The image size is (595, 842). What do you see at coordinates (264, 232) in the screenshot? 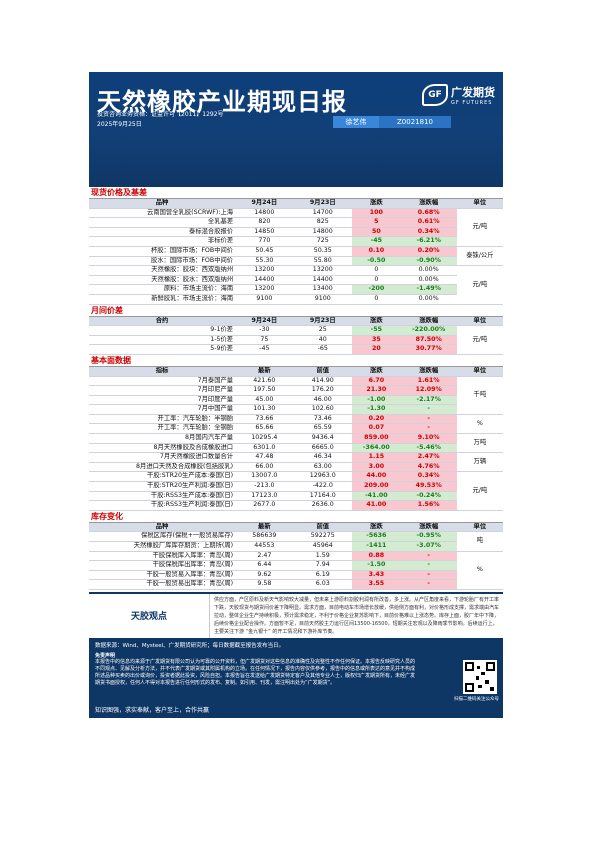
I see `latest-value: 14850` at bounding box center [264, 232].